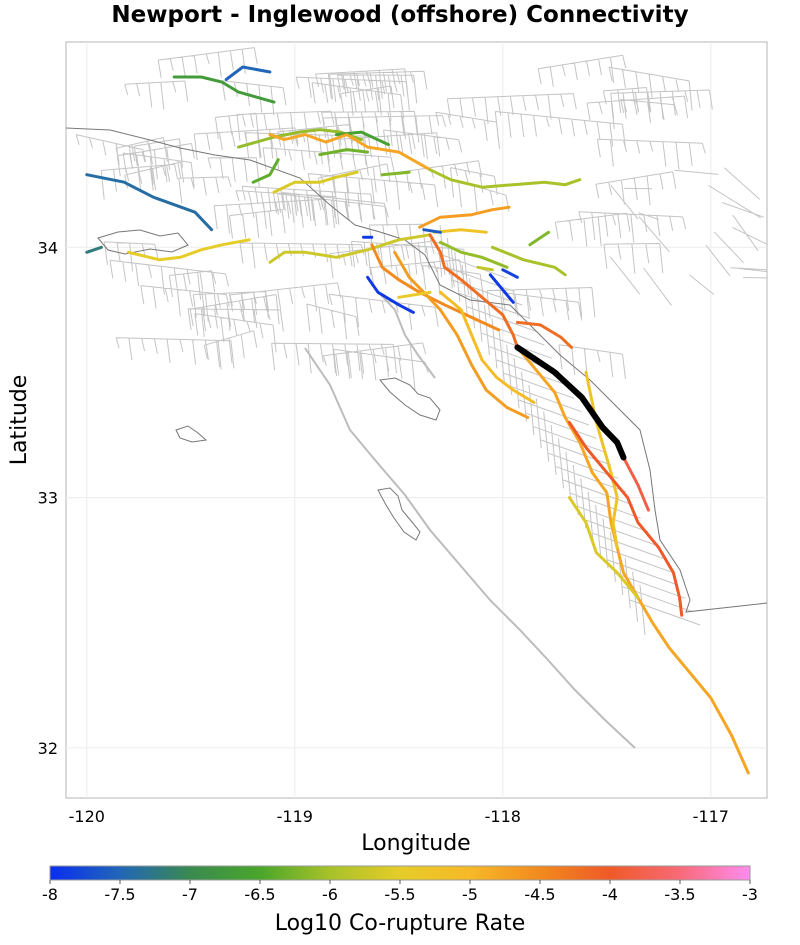 The height and width of the screenshot is (945, 800). I want to click on island-santa-cruz, so click(143, 242).